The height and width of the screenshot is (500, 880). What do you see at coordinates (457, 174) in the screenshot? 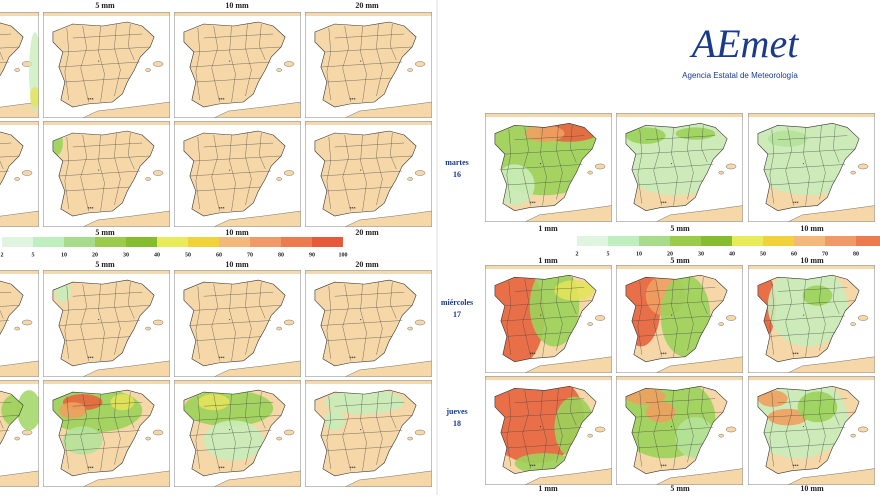
I see `day-num: 16` at bounding box center [457, 174].